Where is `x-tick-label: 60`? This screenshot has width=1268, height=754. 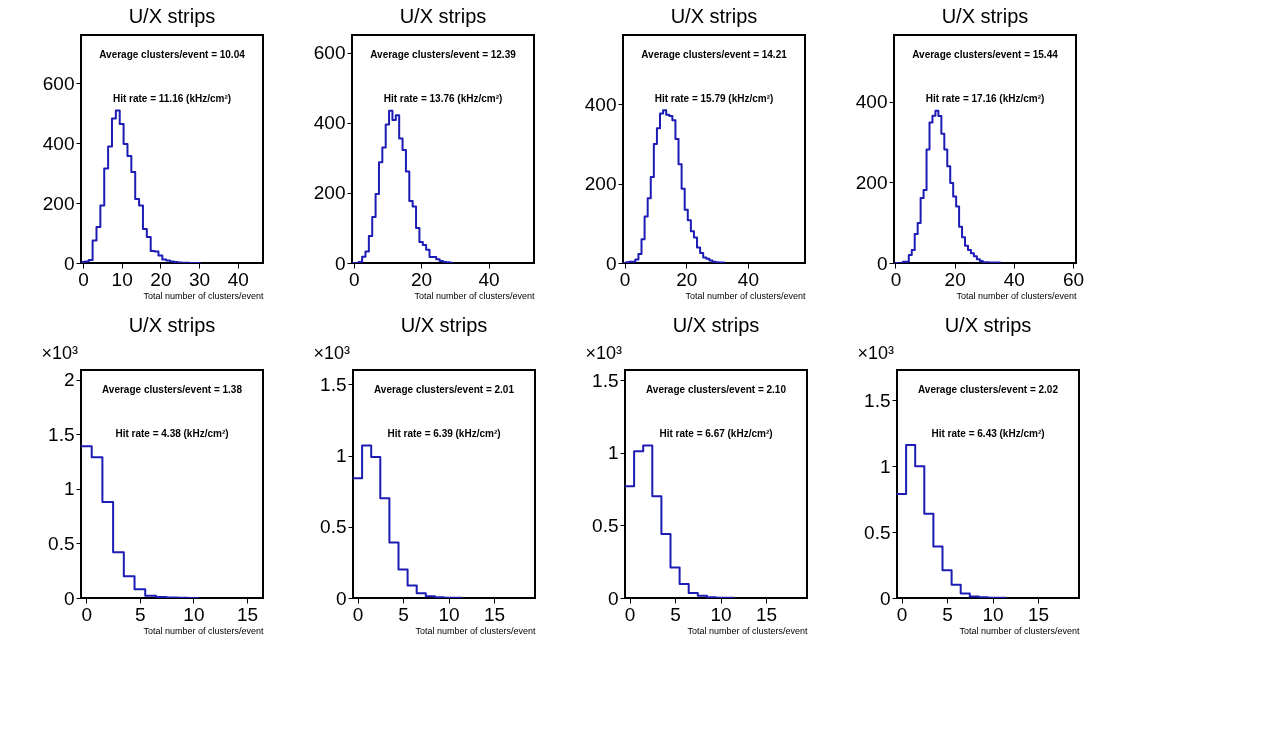 x-tick-label: 60 is located at coordinates (1073, 279).